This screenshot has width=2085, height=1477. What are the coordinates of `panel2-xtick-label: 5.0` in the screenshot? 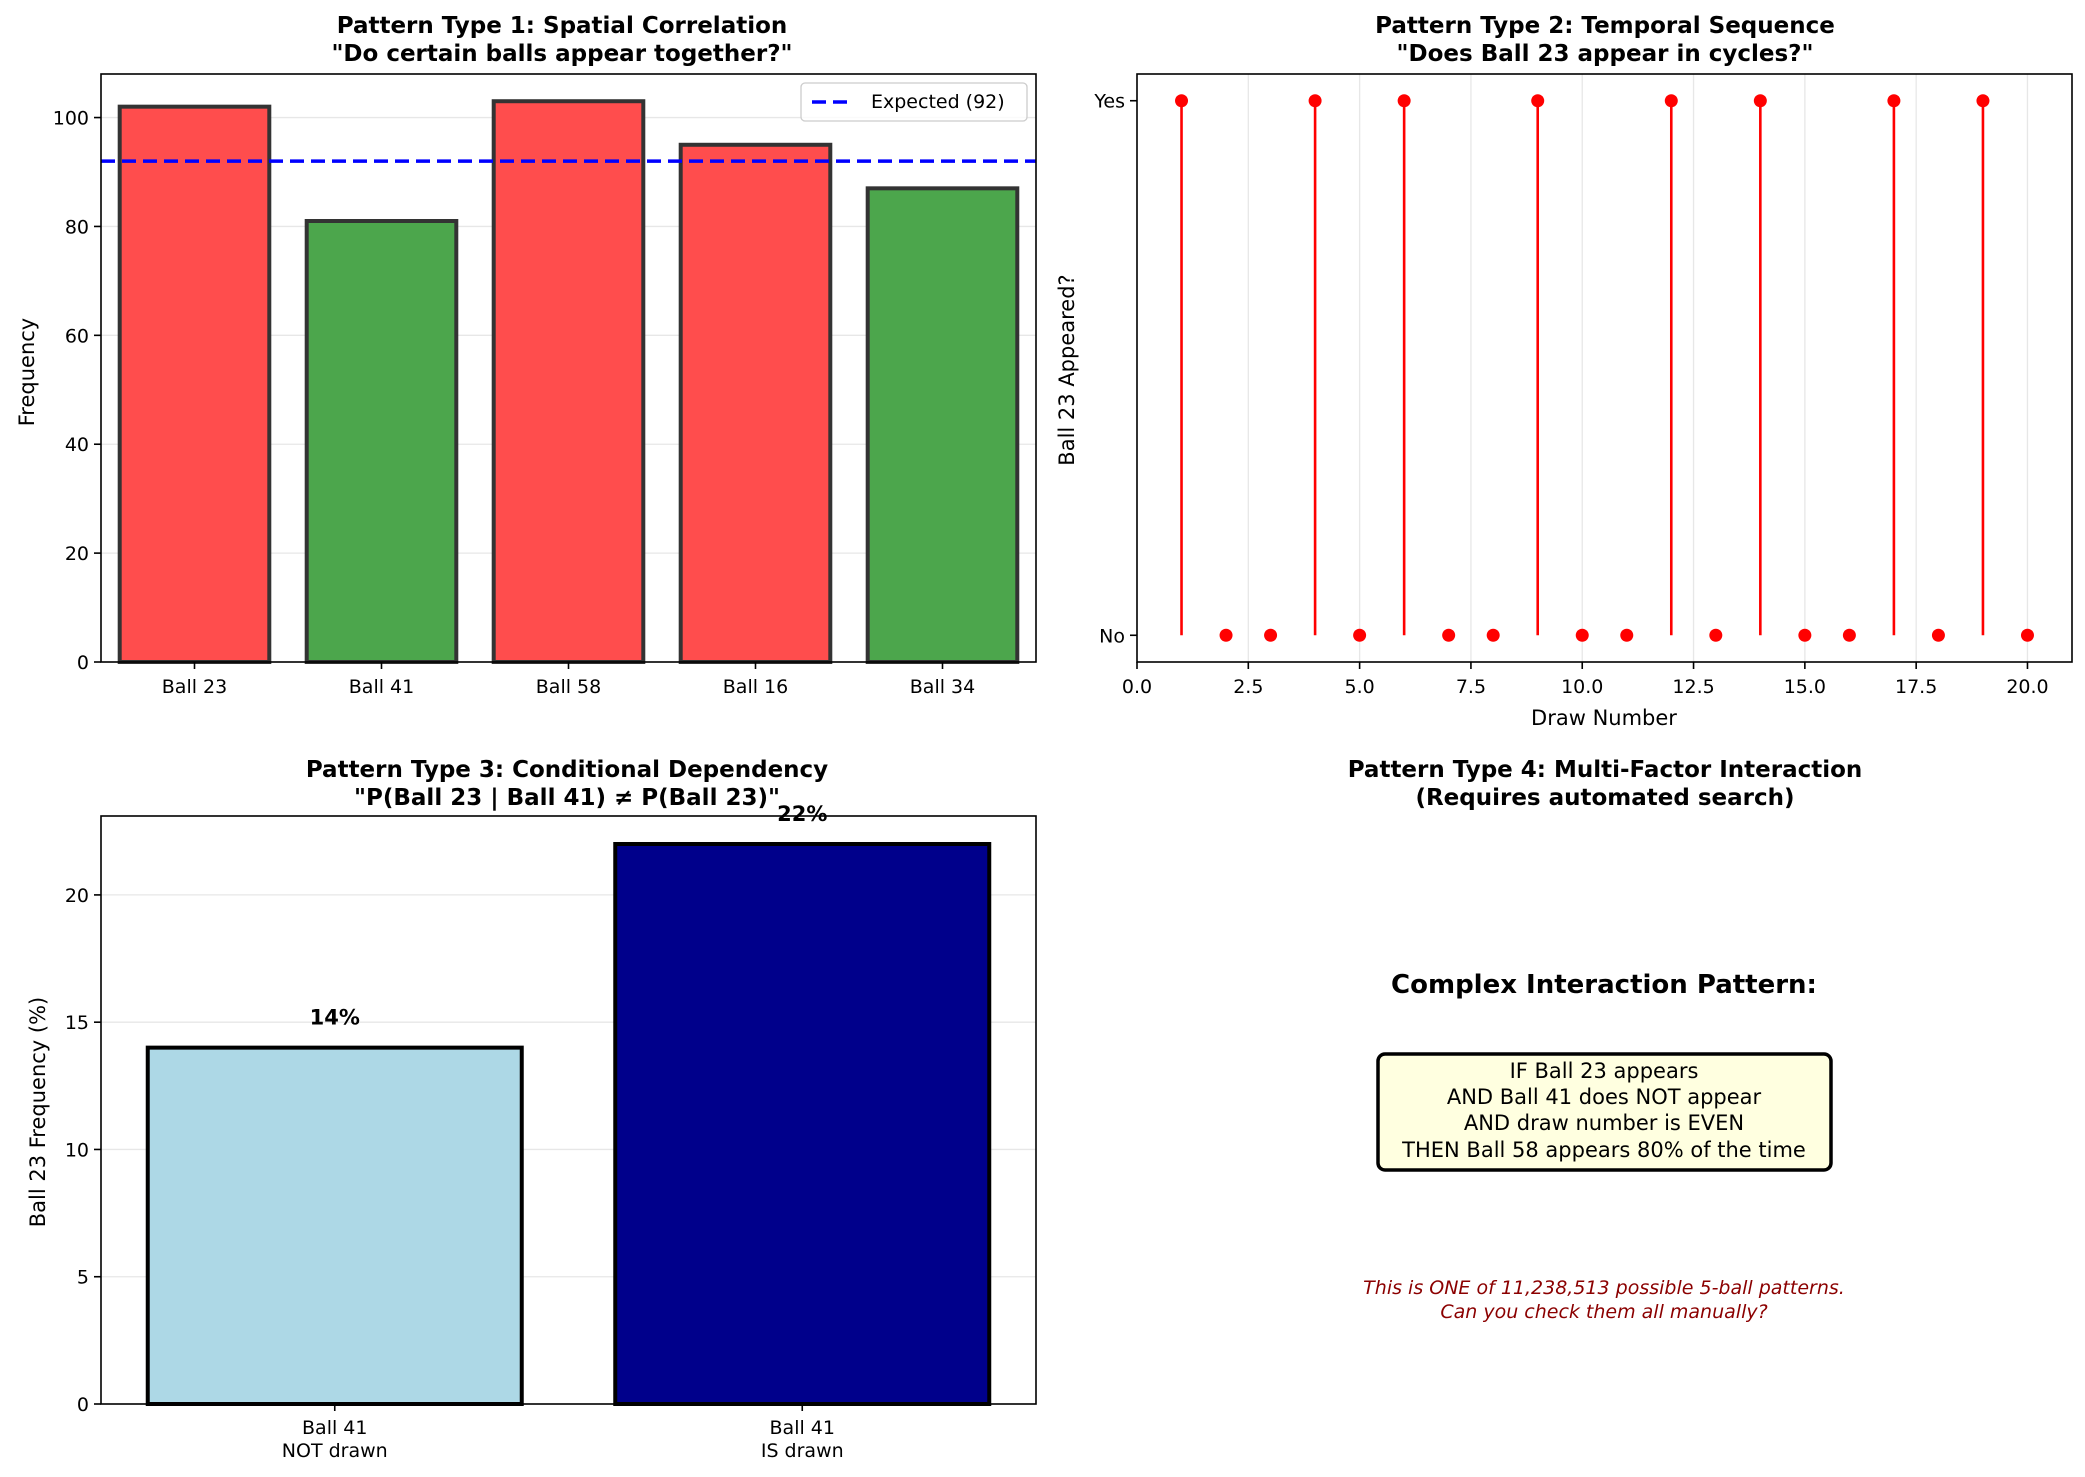 It's located at (1360, 687).